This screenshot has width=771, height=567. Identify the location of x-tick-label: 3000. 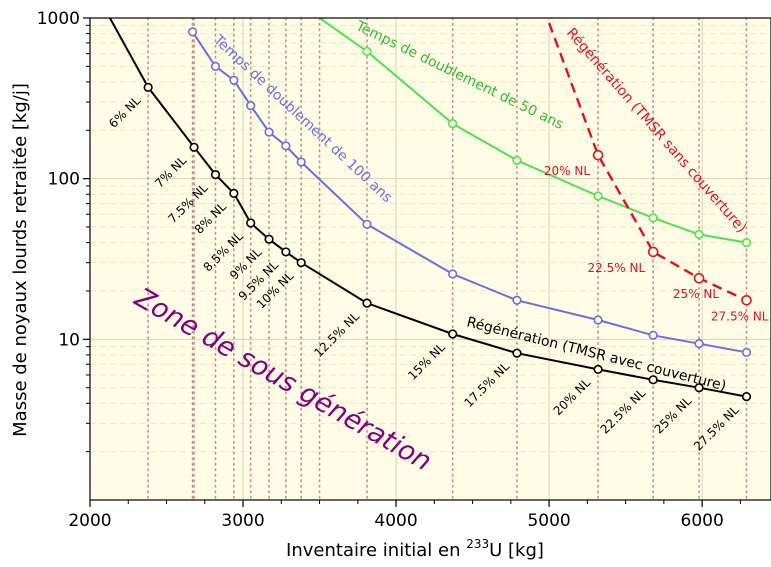
(242, 521).